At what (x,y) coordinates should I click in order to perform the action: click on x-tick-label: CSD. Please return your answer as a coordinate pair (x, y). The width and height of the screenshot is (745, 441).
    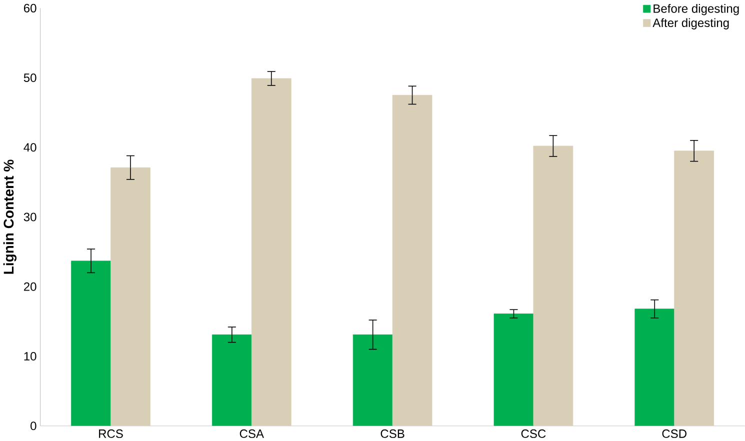
    Looking at the image, I should click on (674, 433).